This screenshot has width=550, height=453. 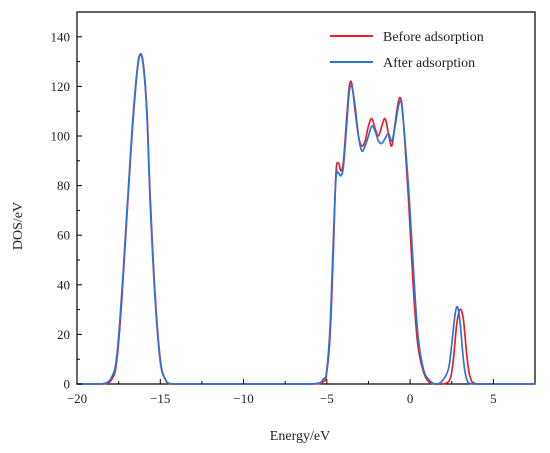 What do you see at coordinates (63, 284) in the screenshot?
I see `y-tick-label: 40` at bounding box center [63, 284].